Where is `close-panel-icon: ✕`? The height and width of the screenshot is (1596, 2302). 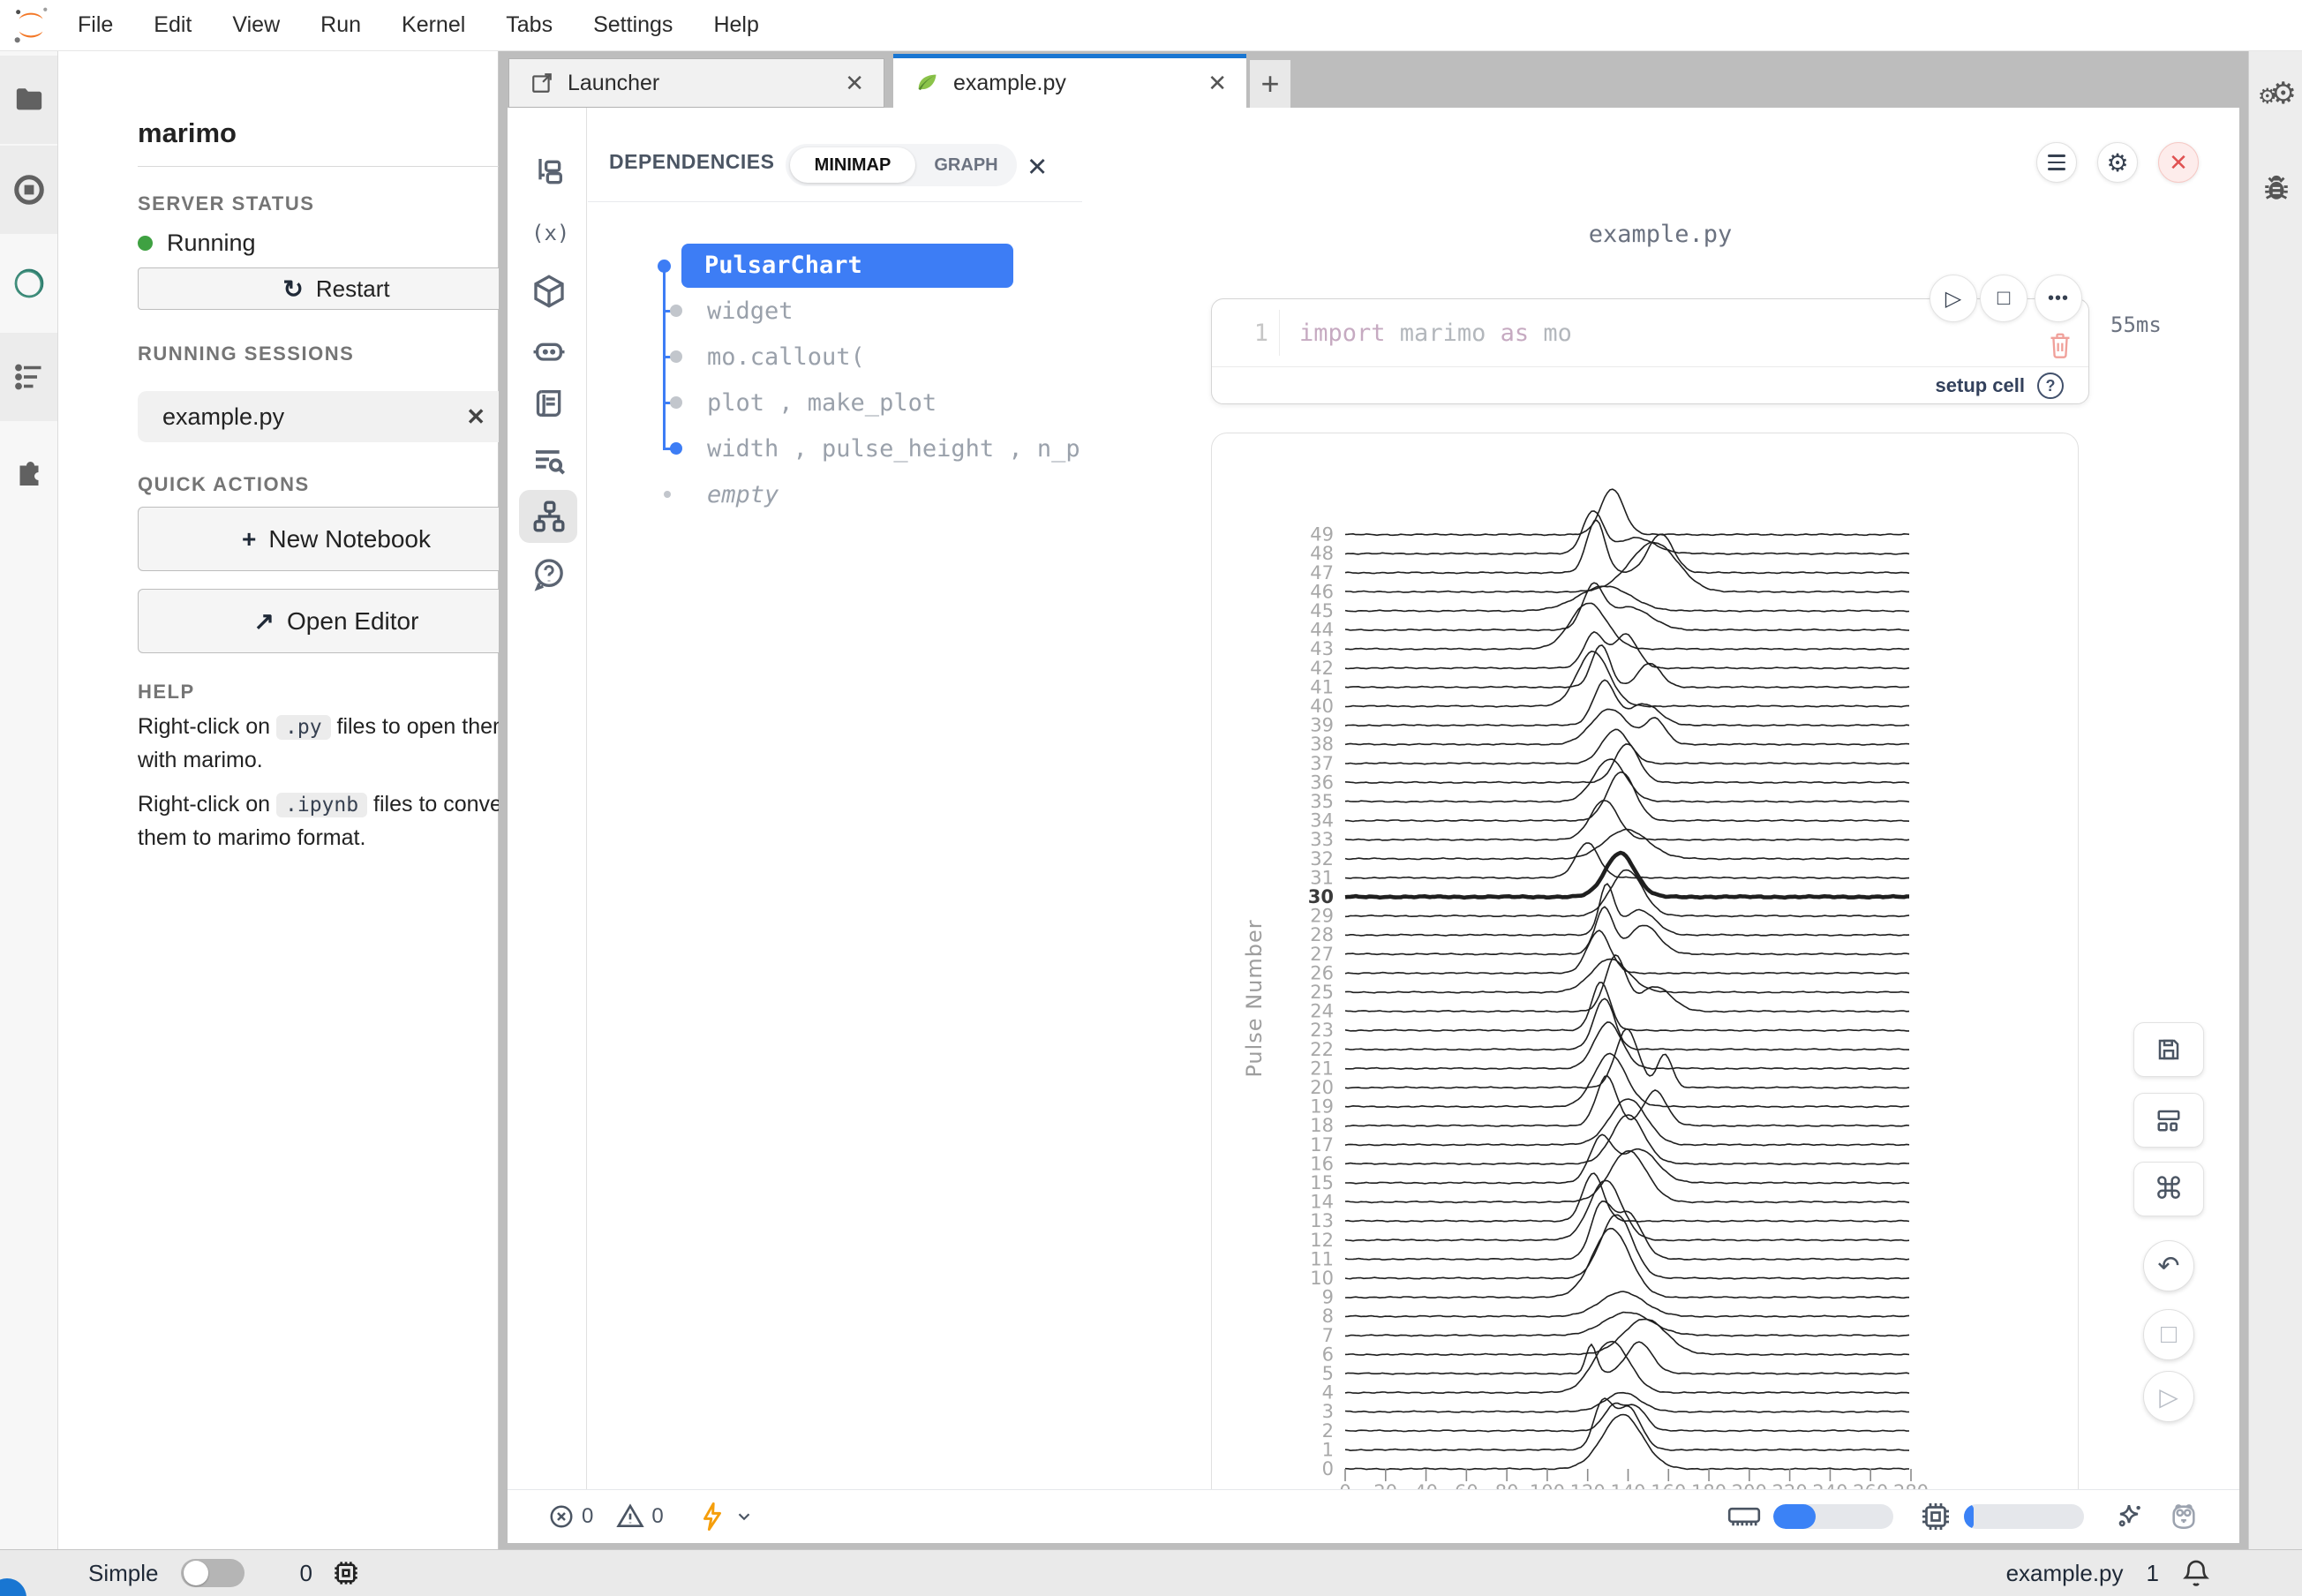
close-panel-icon: ✕ is located at coordinates (1038, 168).